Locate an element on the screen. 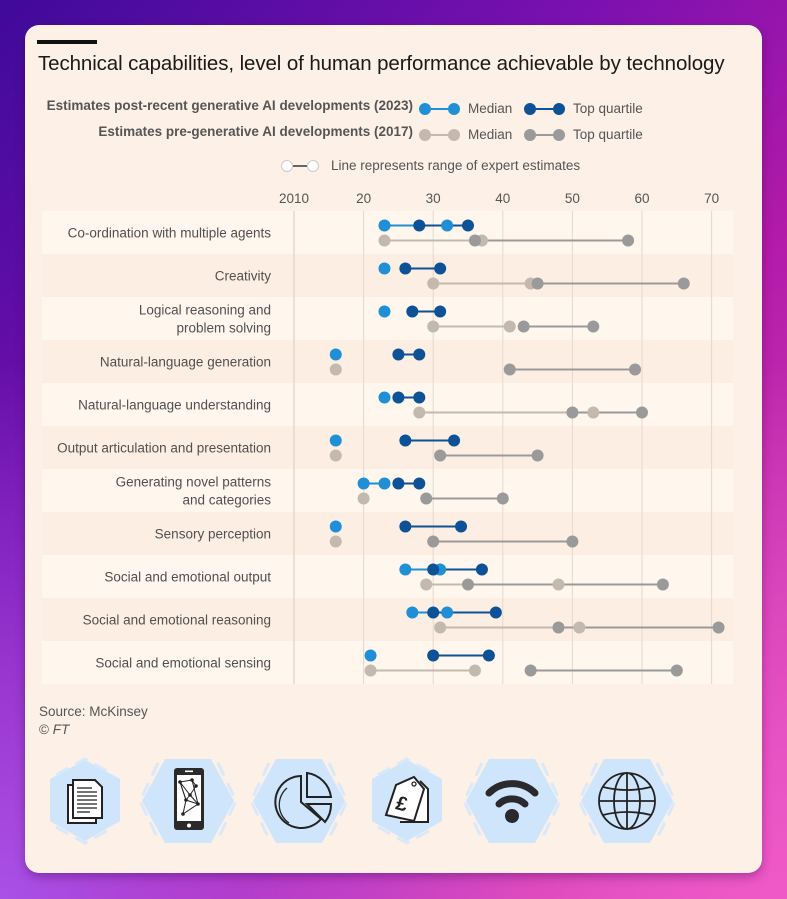 The height and width of the screenshot is (899, 787). legend-median-2017: Median is located at coordinates (465, 134).